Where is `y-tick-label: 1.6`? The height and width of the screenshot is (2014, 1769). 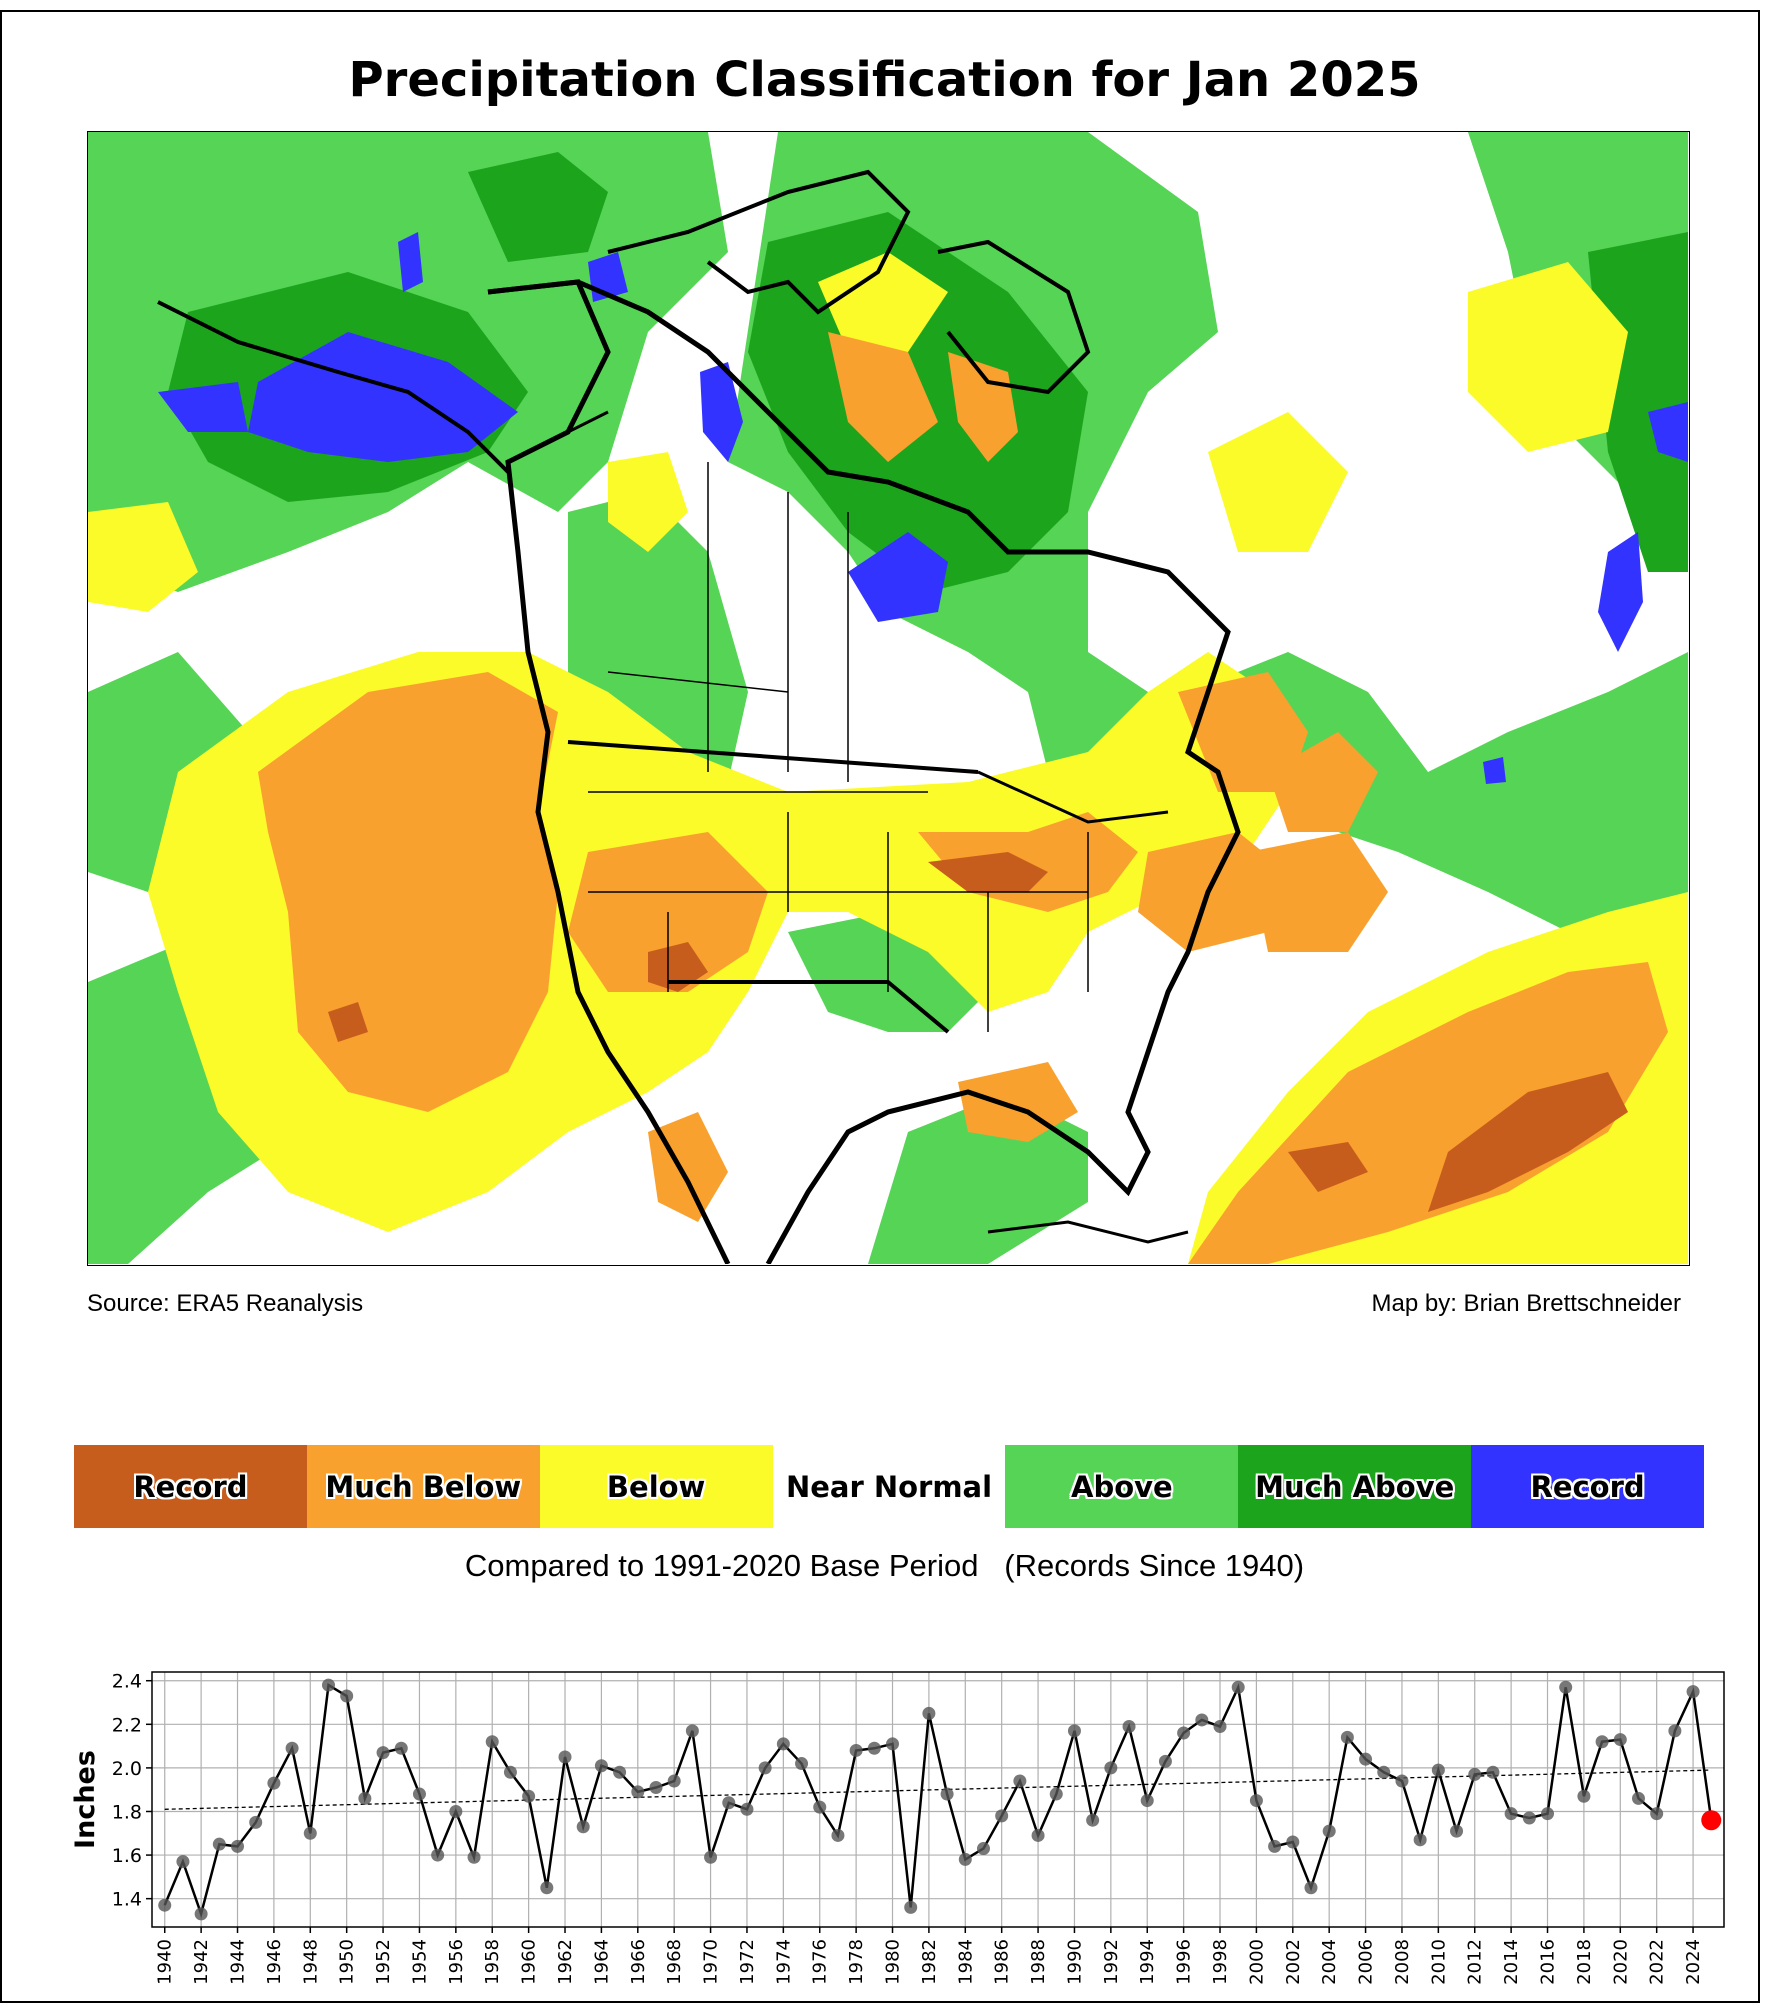
y-tick-label: 1.6 is located at coordinates (127, 1856).